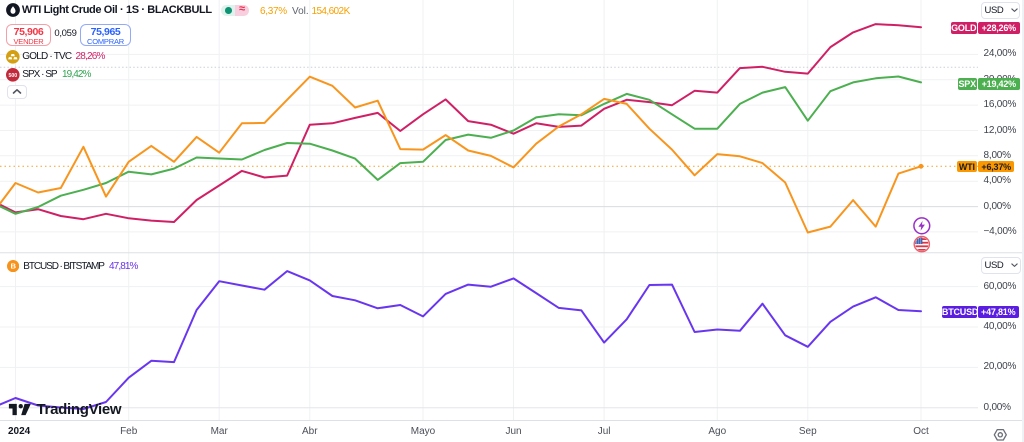 The width and height of the screenshot is (1024, 442). What do you see at coordinates (13, 76) in the screenshot?
I see `svg-text: 500` at bounding box center [13, 76].